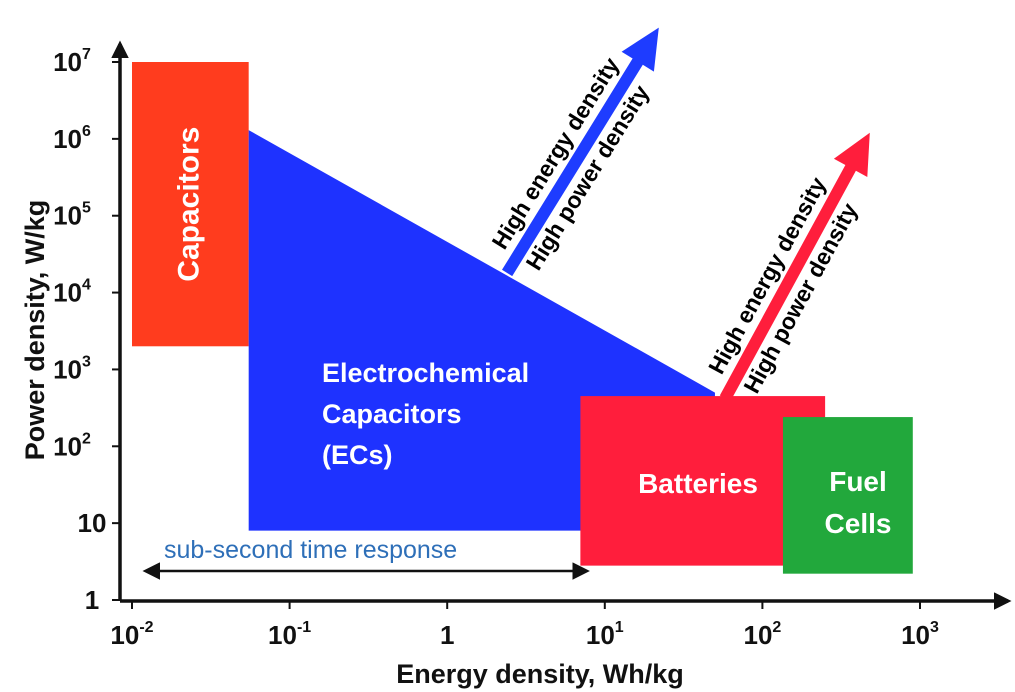  What do you see at coordinates (858, 502) in the screenshot?
I see `fuel-cells-label: Fuel Cells` at bounding box center [858, 502].